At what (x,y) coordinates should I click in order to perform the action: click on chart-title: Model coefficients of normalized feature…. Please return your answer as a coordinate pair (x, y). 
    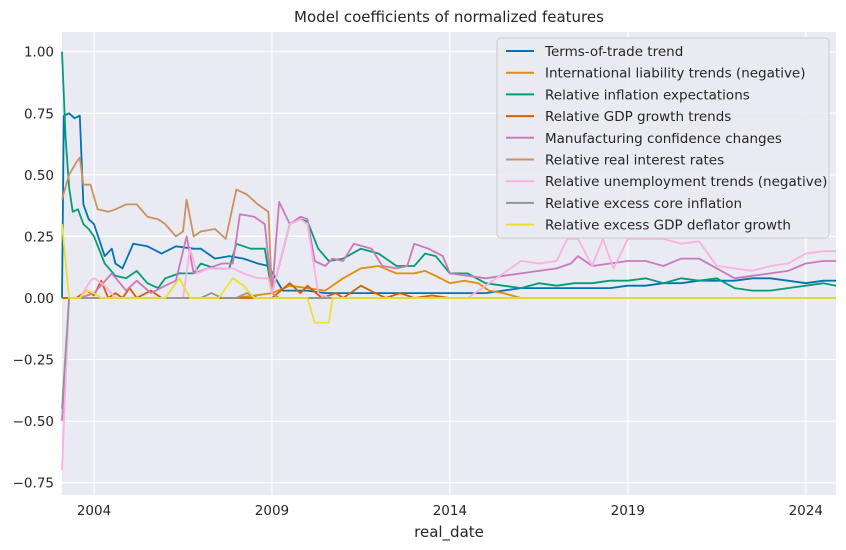
    Looking at the image, I should click on (449, 17).